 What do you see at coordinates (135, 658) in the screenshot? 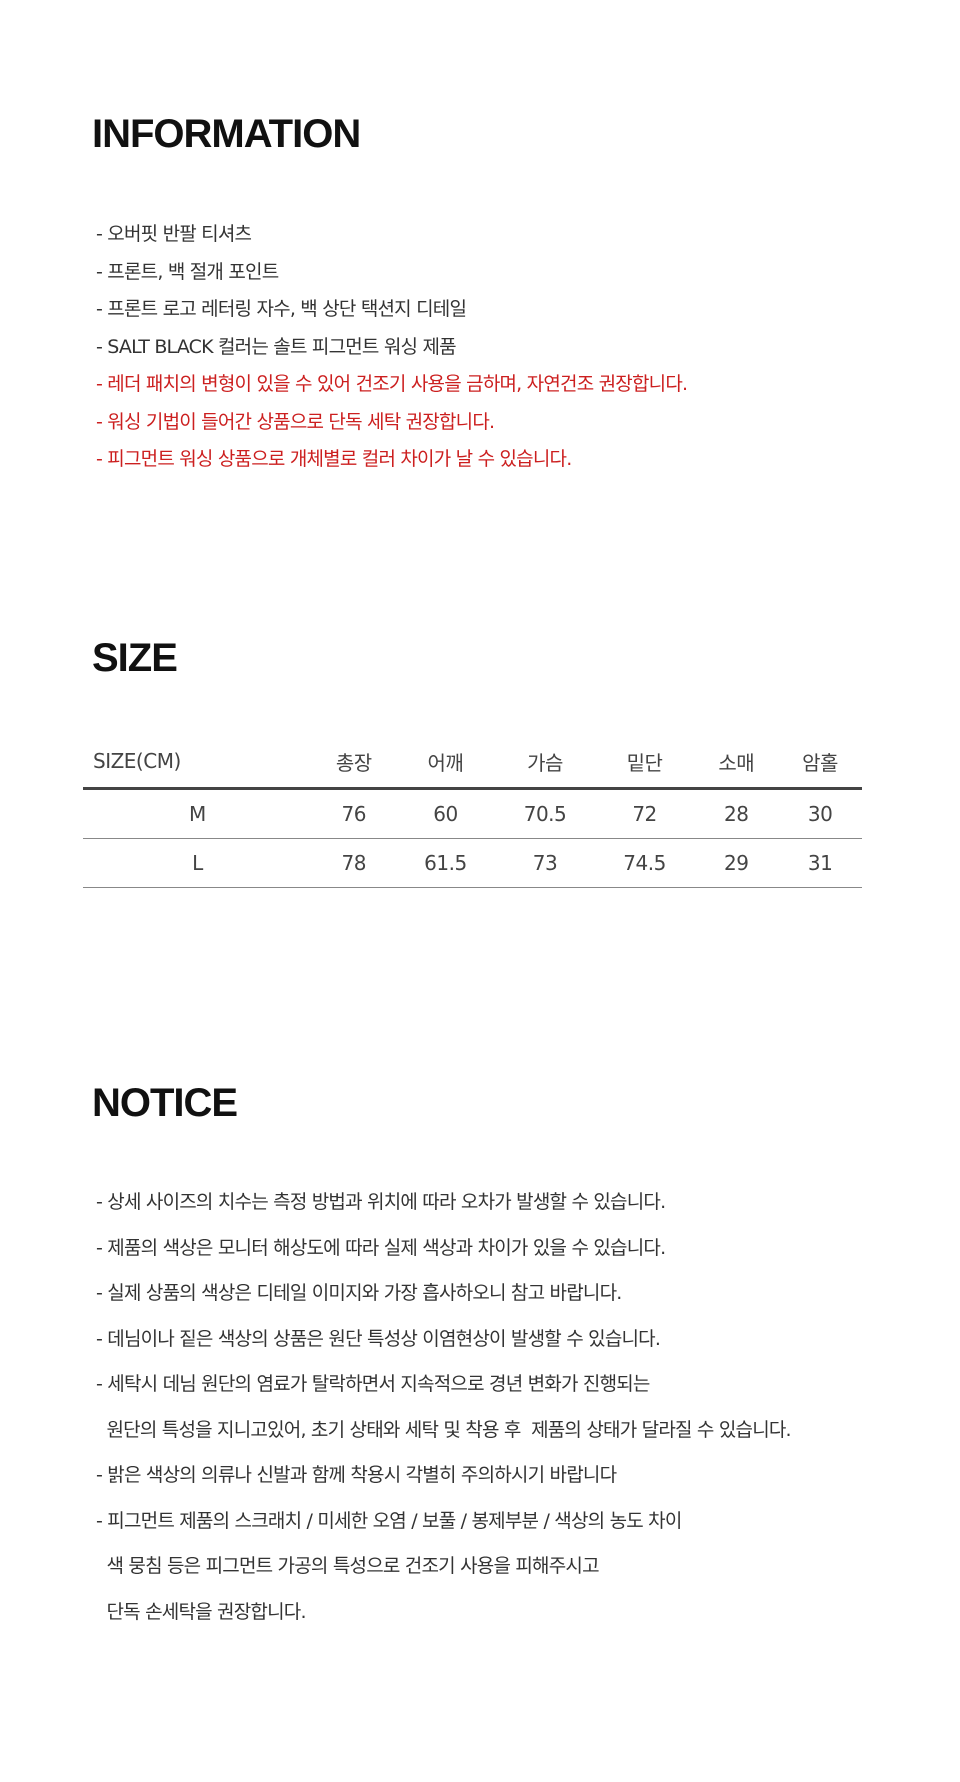
I see `size-title: SIZE` at bounding box center [135, 658].